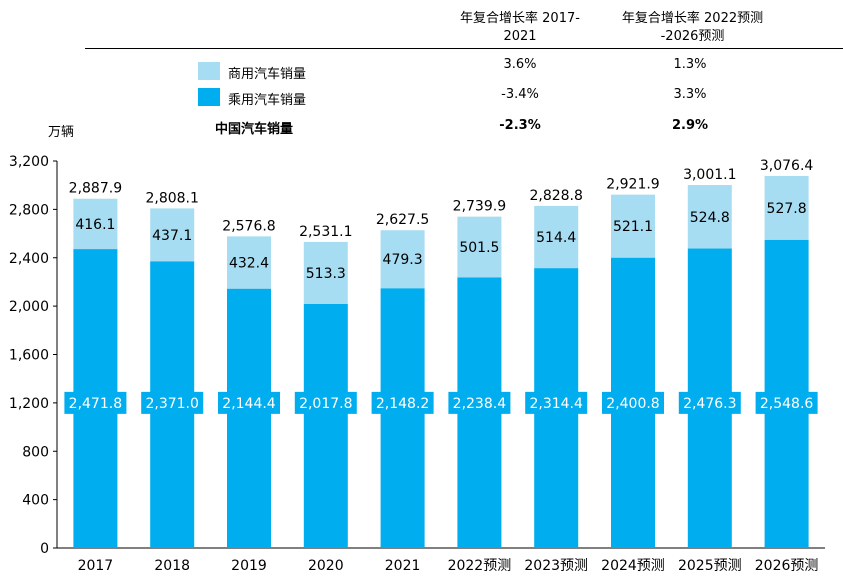 The image size is (843, 586). I want to click on data-label-total: 3,001.1, so click(709, 175).